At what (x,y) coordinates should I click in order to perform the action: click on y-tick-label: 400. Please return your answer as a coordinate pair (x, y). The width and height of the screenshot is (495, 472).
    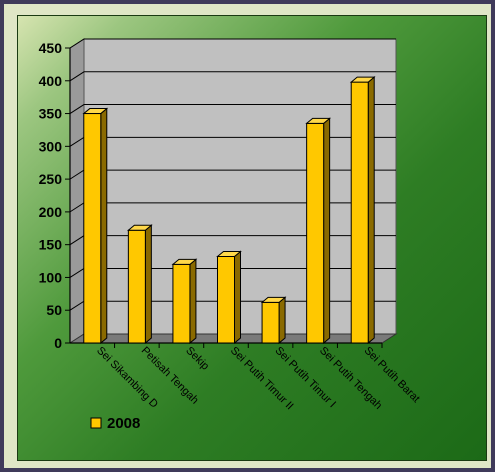
    Looking at the image, I should click on (51, 81).